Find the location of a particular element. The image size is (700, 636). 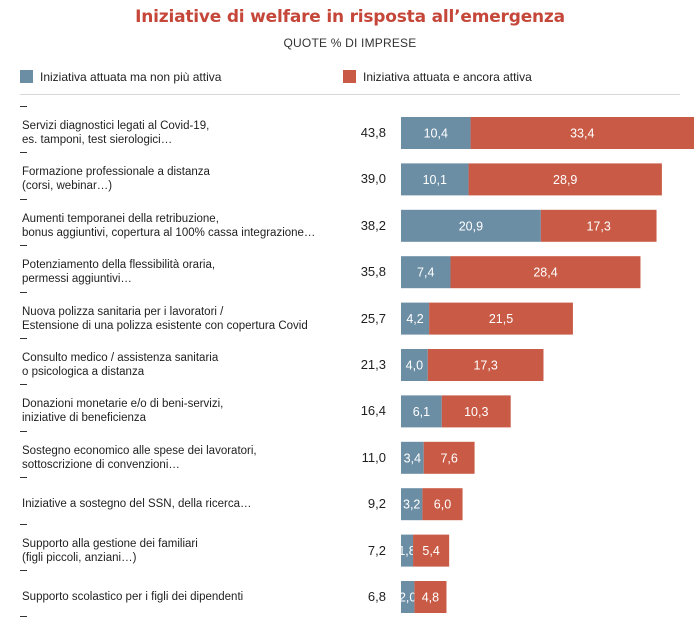

data-label-active: 28,4 is located at coordinates (545, 273).